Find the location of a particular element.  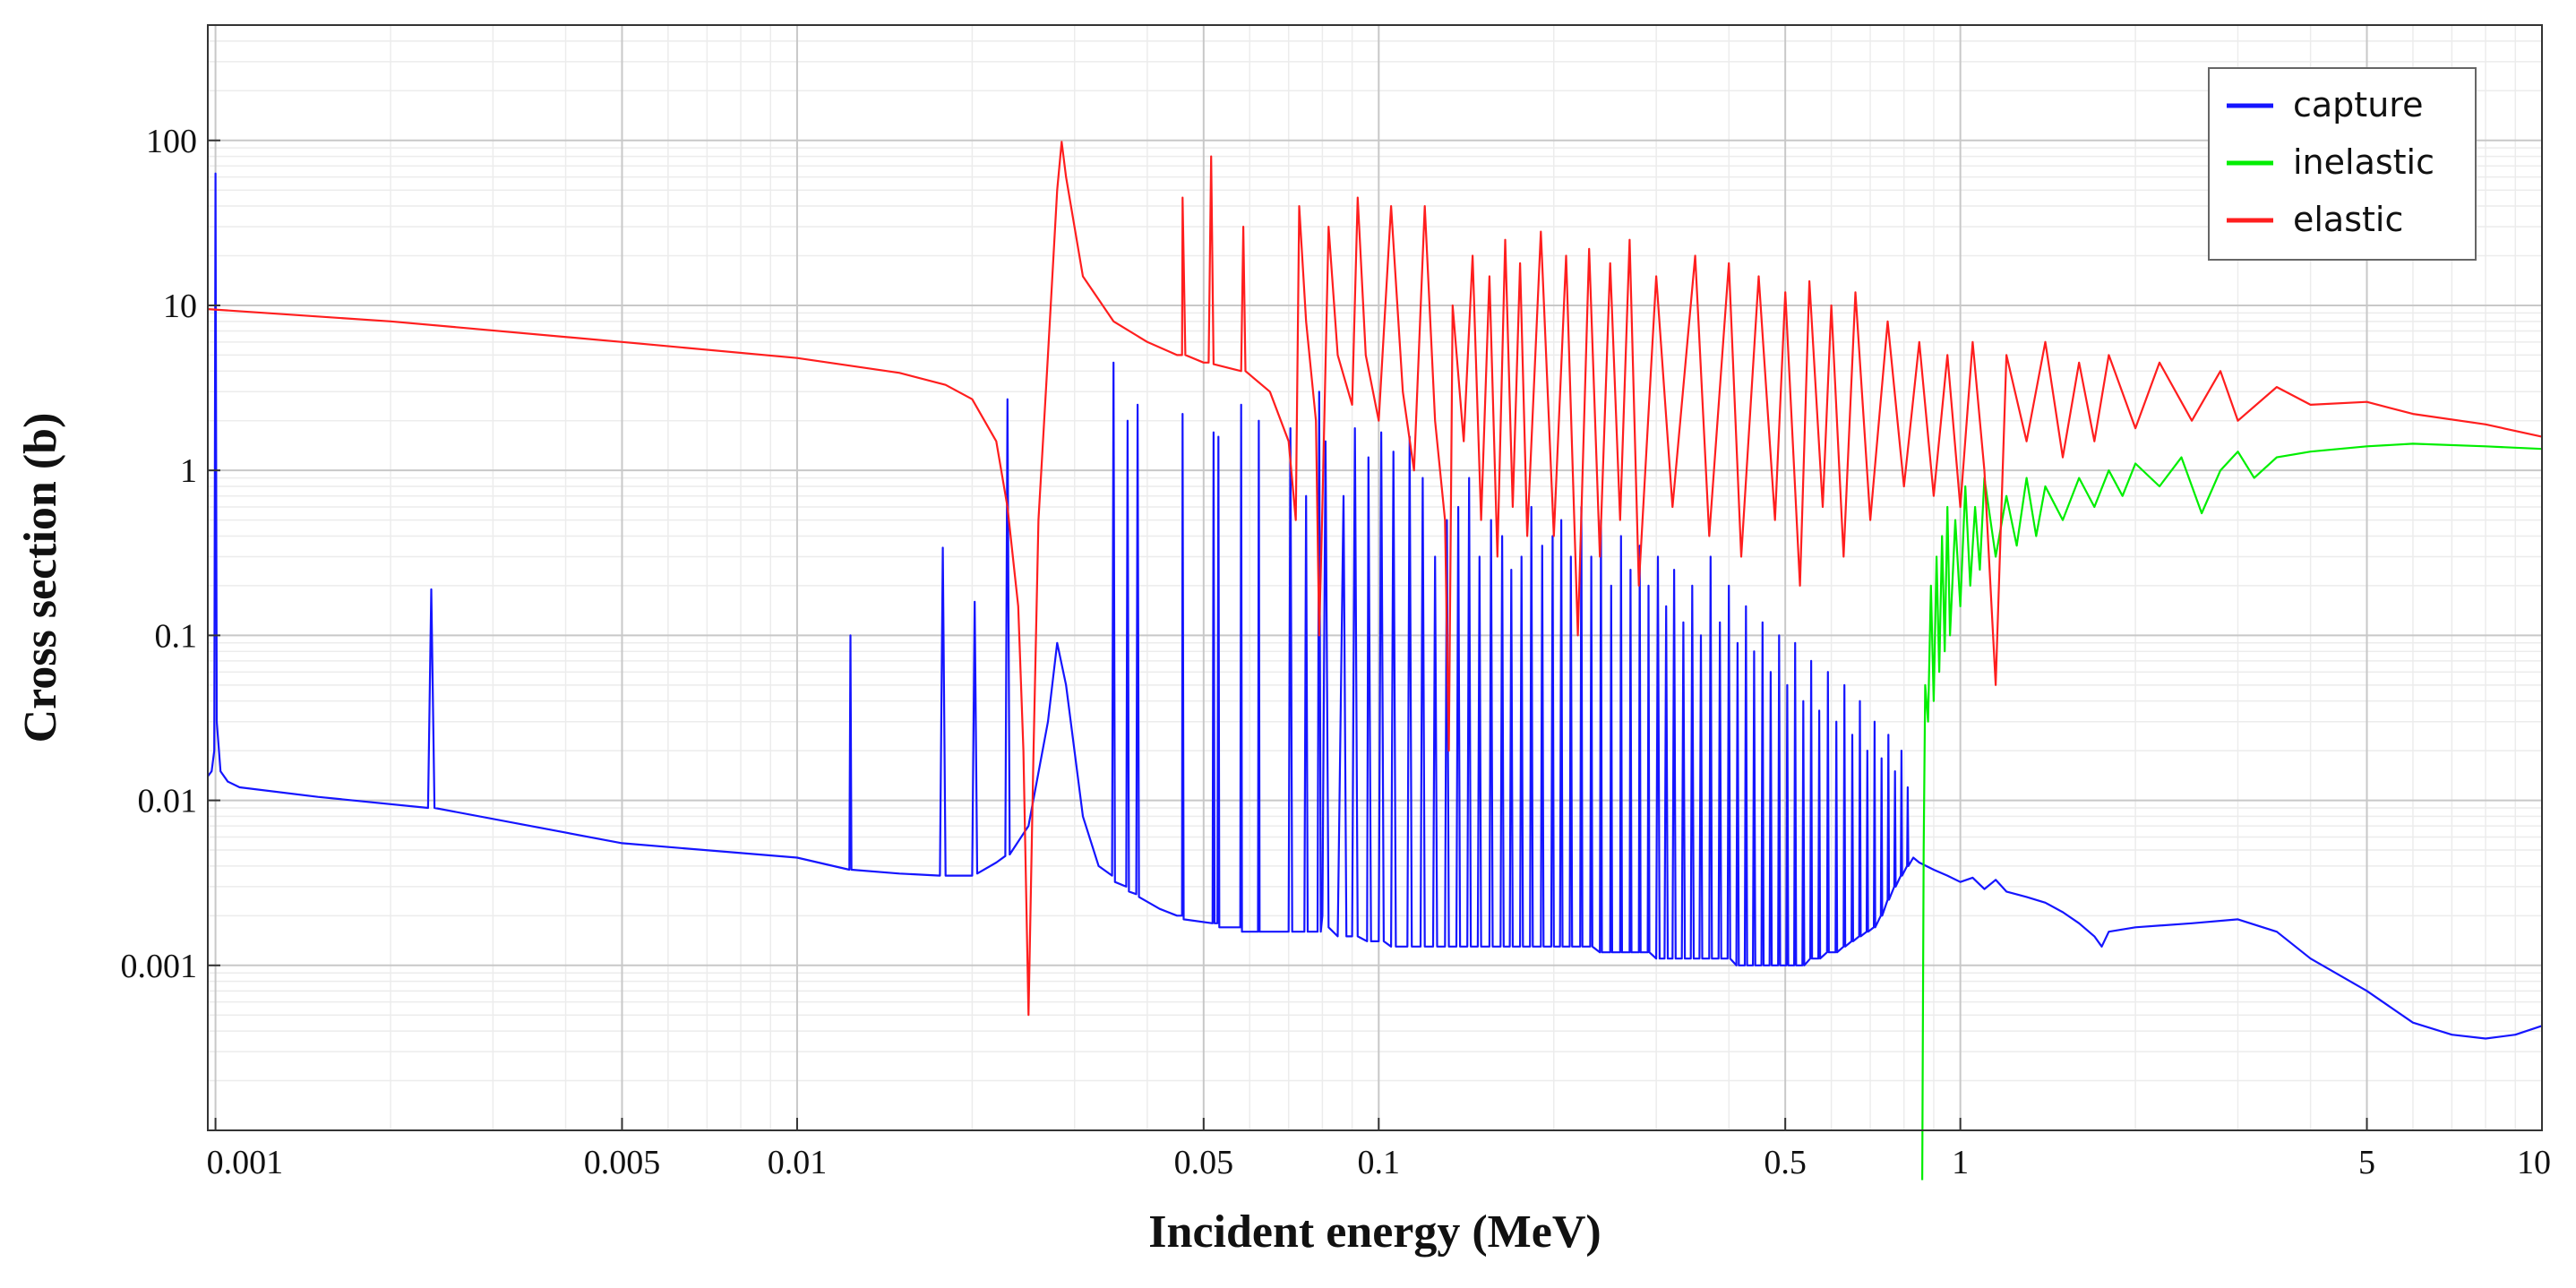

y-tick-label: 1 is located at coordinates (188, 471).